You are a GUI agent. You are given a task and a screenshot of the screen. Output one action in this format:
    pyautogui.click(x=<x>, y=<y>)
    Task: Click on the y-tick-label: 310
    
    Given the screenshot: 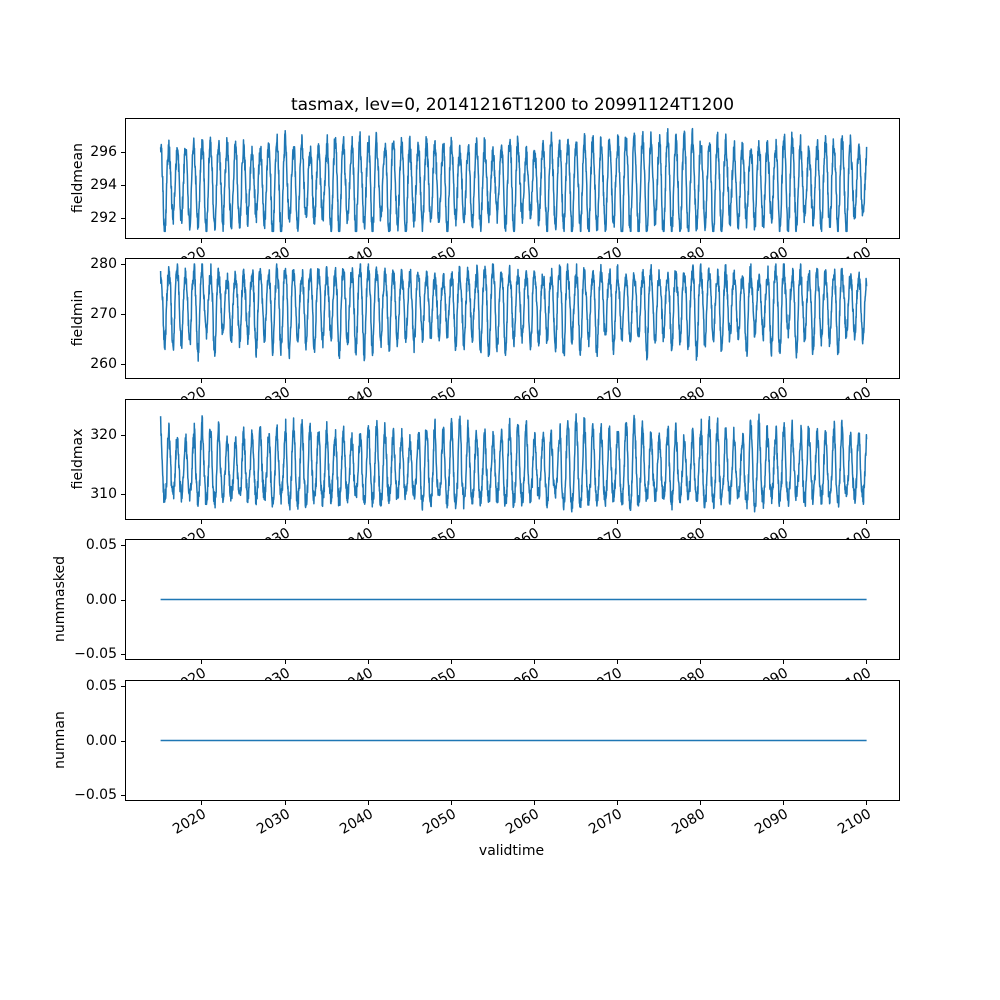 What is the action you would take?
    pyautogui.click(x=103, y=494)
    